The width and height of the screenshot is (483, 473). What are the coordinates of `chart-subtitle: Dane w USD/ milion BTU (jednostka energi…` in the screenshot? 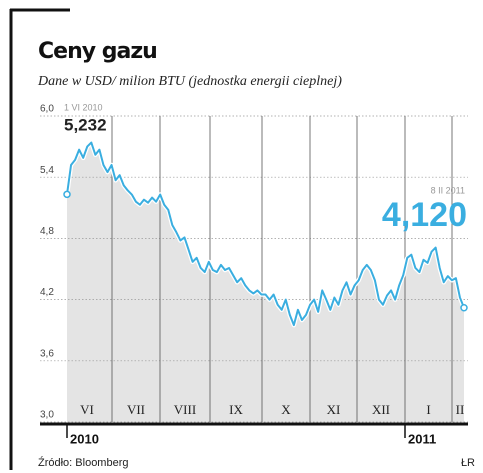 It's located at (189, 81).